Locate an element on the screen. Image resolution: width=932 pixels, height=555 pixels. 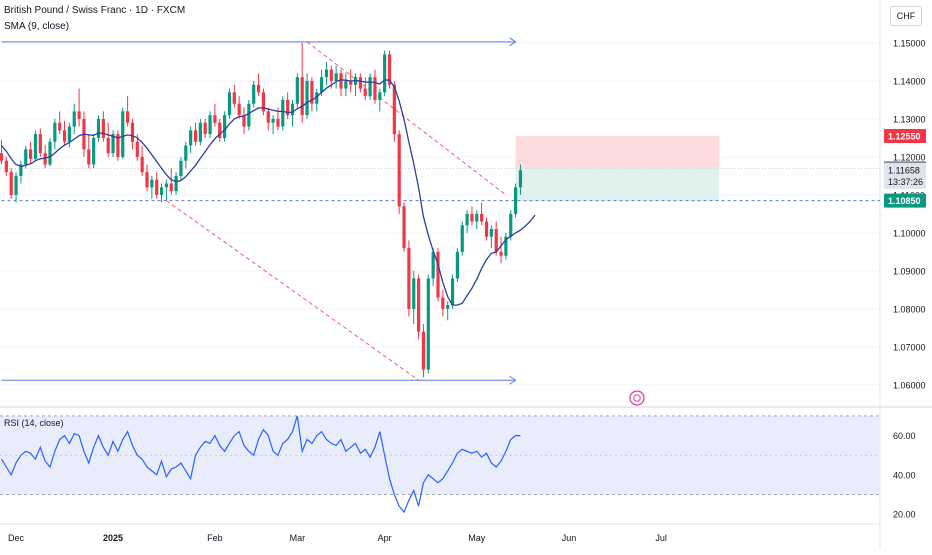
time-tick-label: Dec is located at coordinates (16, 538).